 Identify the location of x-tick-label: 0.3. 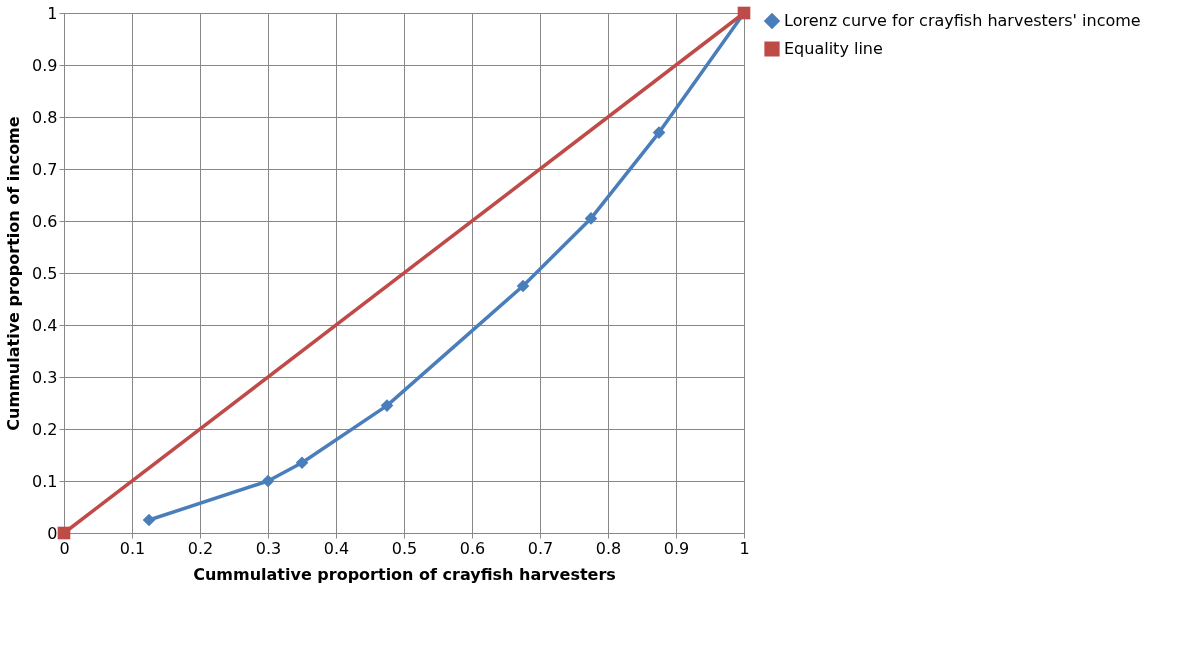
(268, 548).